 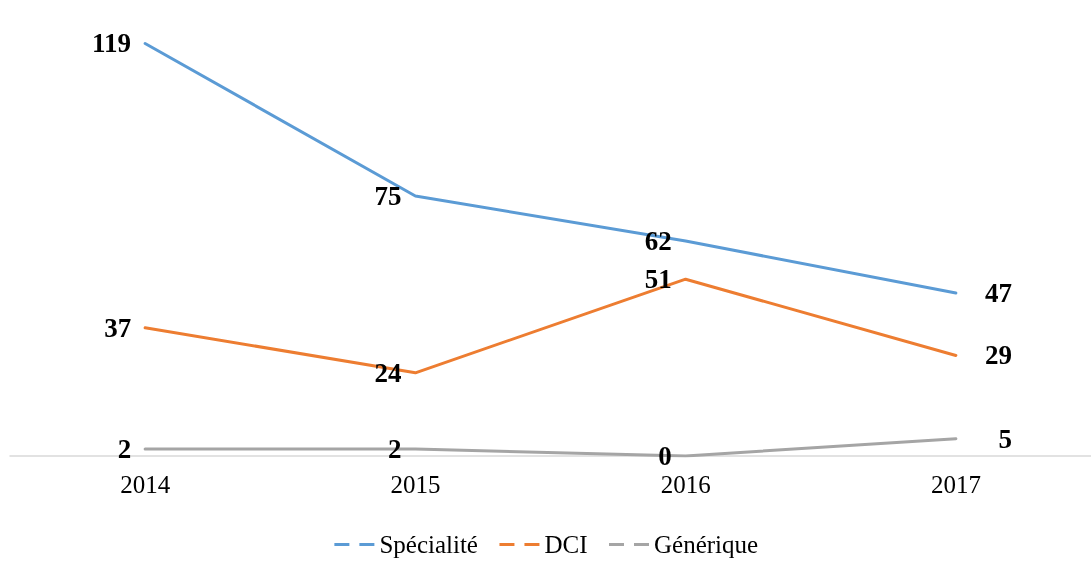 I want to click on x-tick-label: 2014, so click(x=145, y=484).